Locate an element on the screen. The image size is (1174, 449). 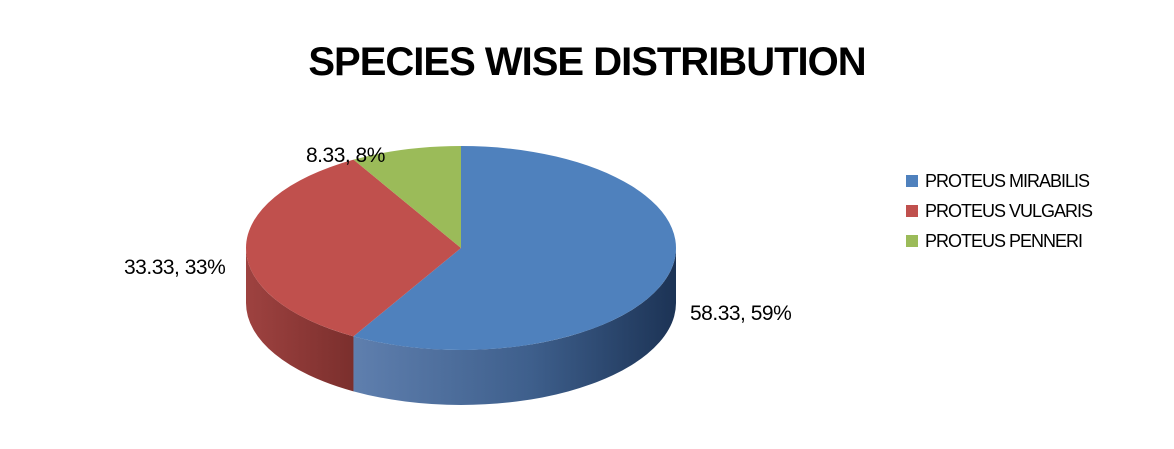
legend-item-proteus-penneri: PROTEUS PENNERI is located at coordinates (999, 241).